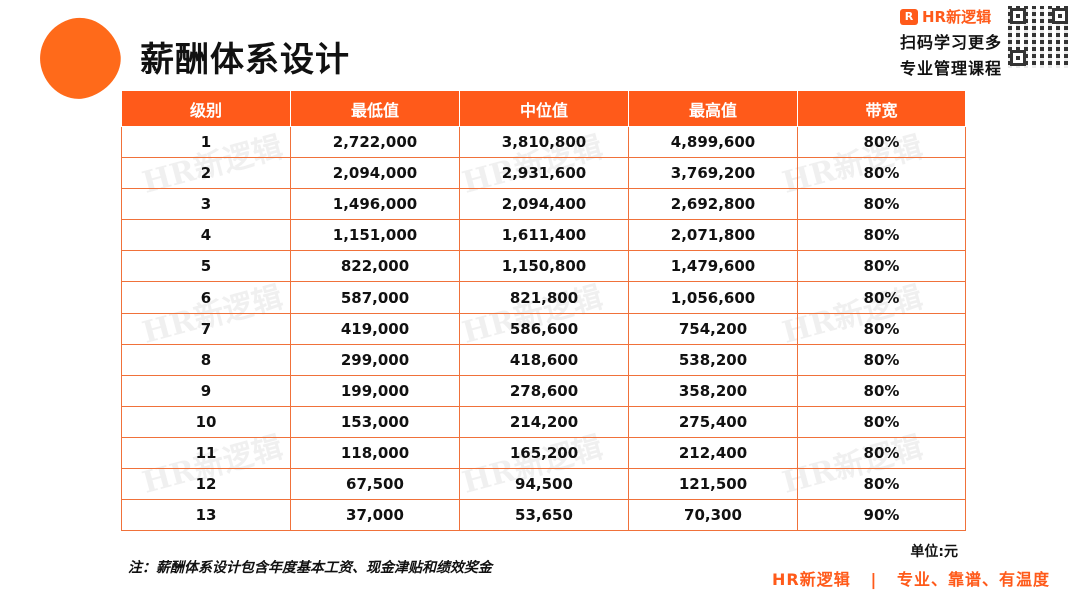 This screenshot has height=608, width=1080. What do you see at coordinates (375, 453) in the screenshot?
I see `cell-minimum: 118,000` at bounding box center [375, 453].